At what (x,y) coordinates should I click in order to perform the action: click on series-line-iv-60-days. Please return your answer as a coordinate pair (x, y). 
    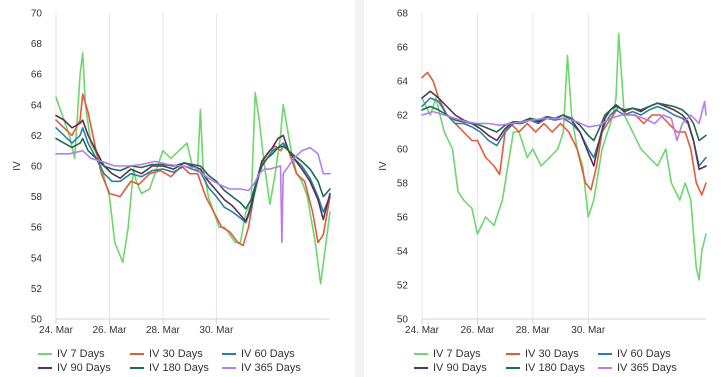
    Looking at the image, I should click on (564, 132).